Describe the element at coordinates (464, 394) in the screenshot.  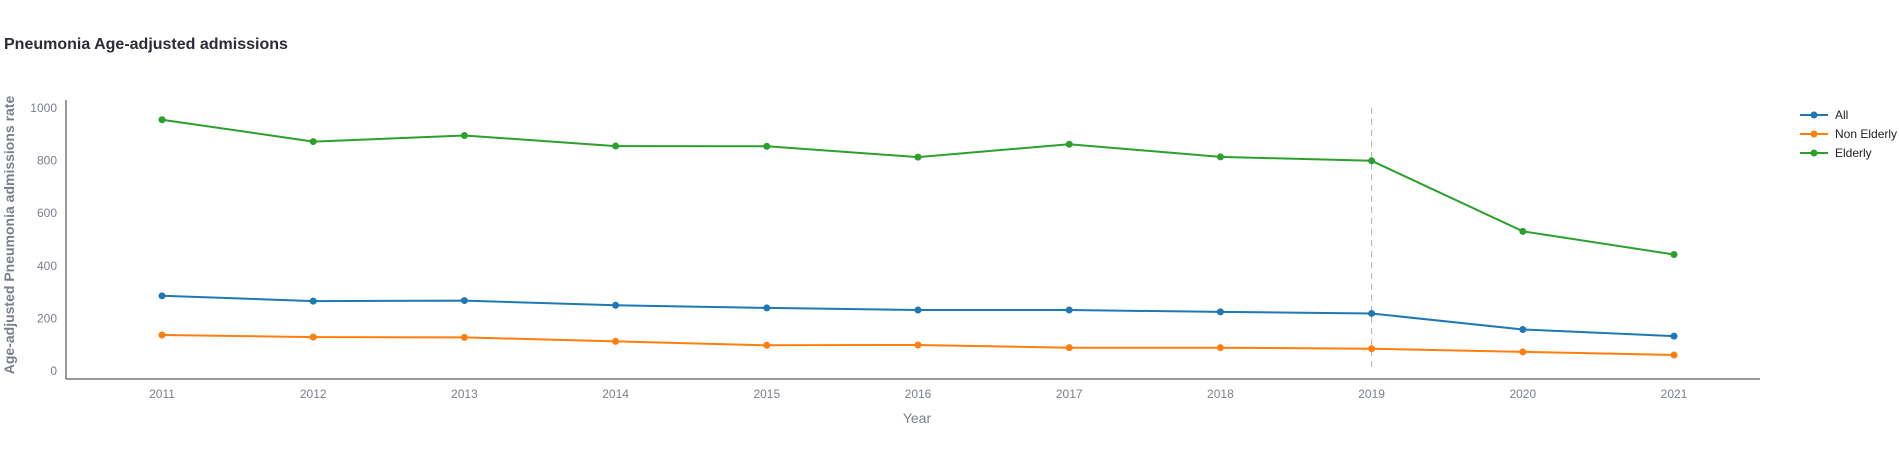
I see `x-tick-label: 2013` at that location.